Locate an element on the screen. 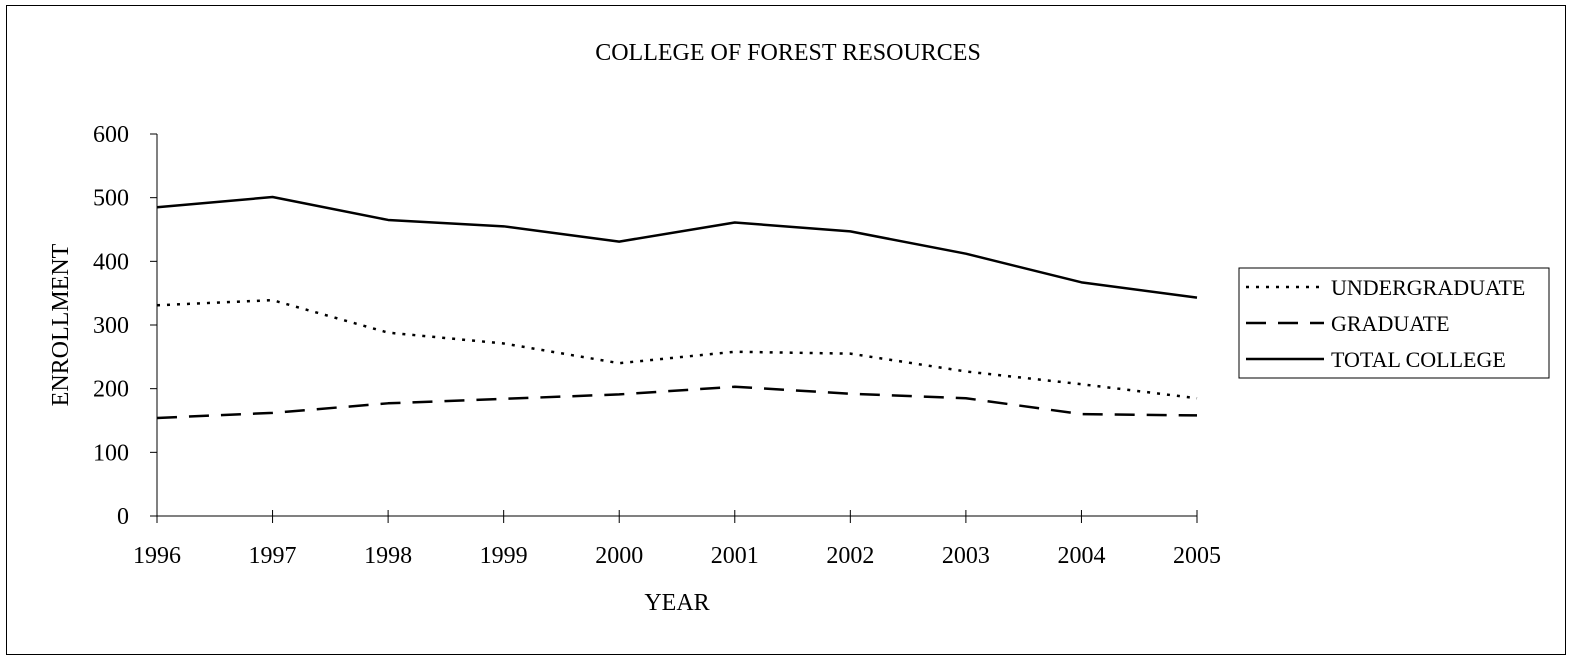 The height and width of the screenshot is (659, 1575). series-line-graduate is located at coordinates (677, 402).